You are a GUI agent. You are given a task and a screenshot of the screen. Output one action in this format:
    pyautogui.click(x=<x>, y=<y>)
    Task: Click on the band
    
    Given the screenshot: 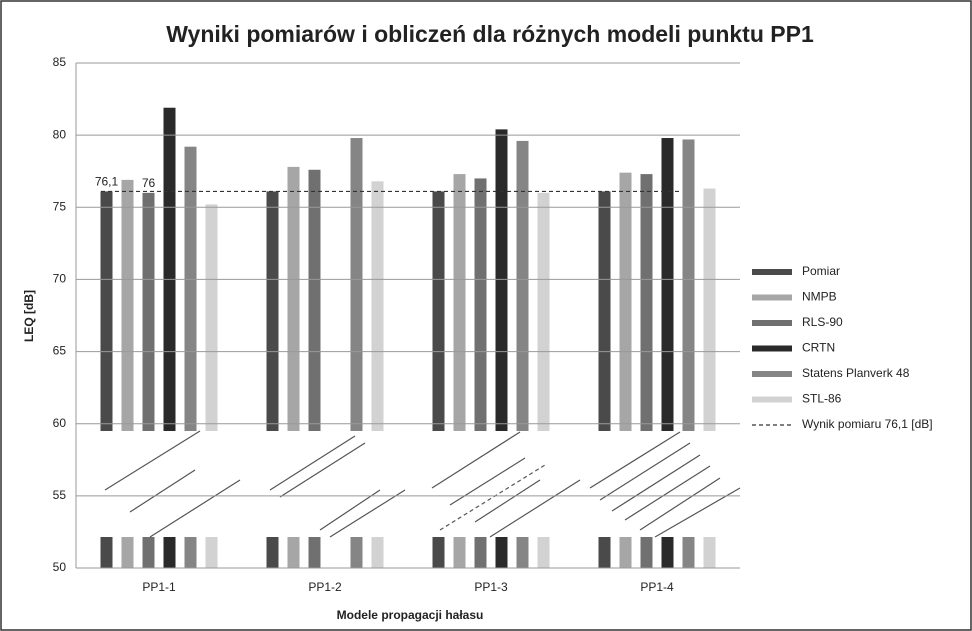 What is the action you would take?
    pyautogui.click(x=408, y=484)
    